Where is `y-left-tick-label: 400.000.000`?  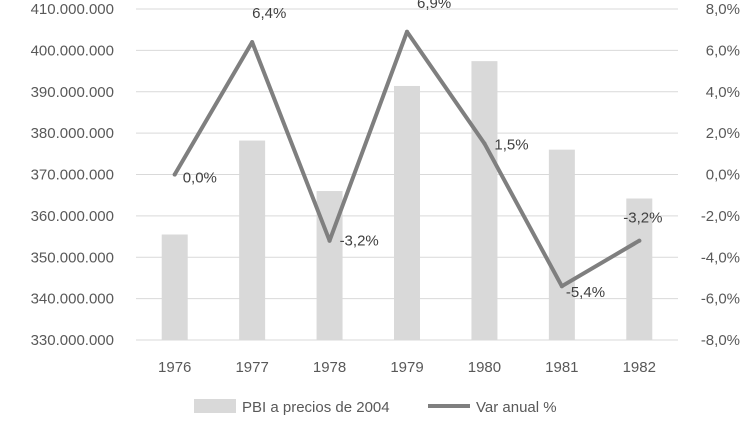 y-left-tick-label: 400.000.000 is located at coordinates (72, 50).